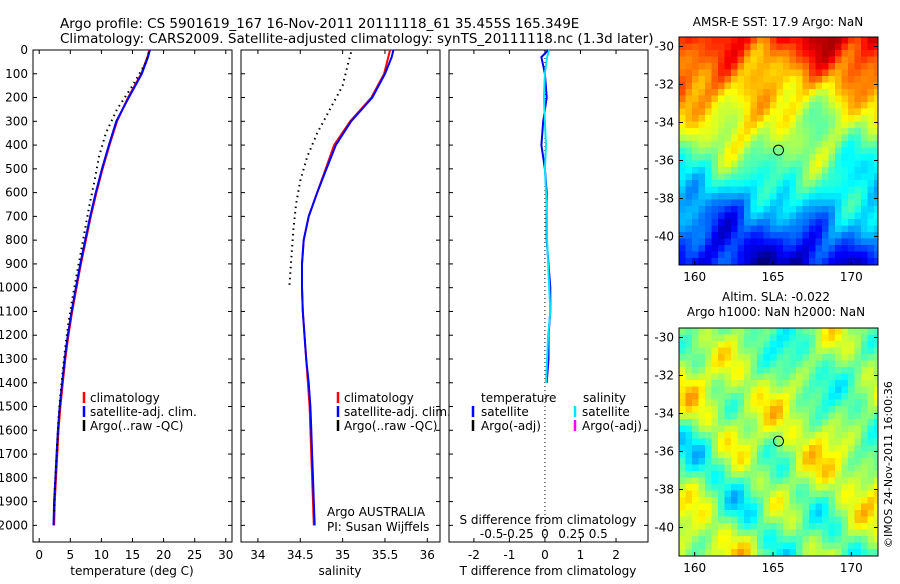 Image resolution: width=900 pixels, height=584 pixels. What do you see at coordinates (379, 398) in the screenshot?
I see `legend-climatology-label: climatology` at bounding box center [379, 398].